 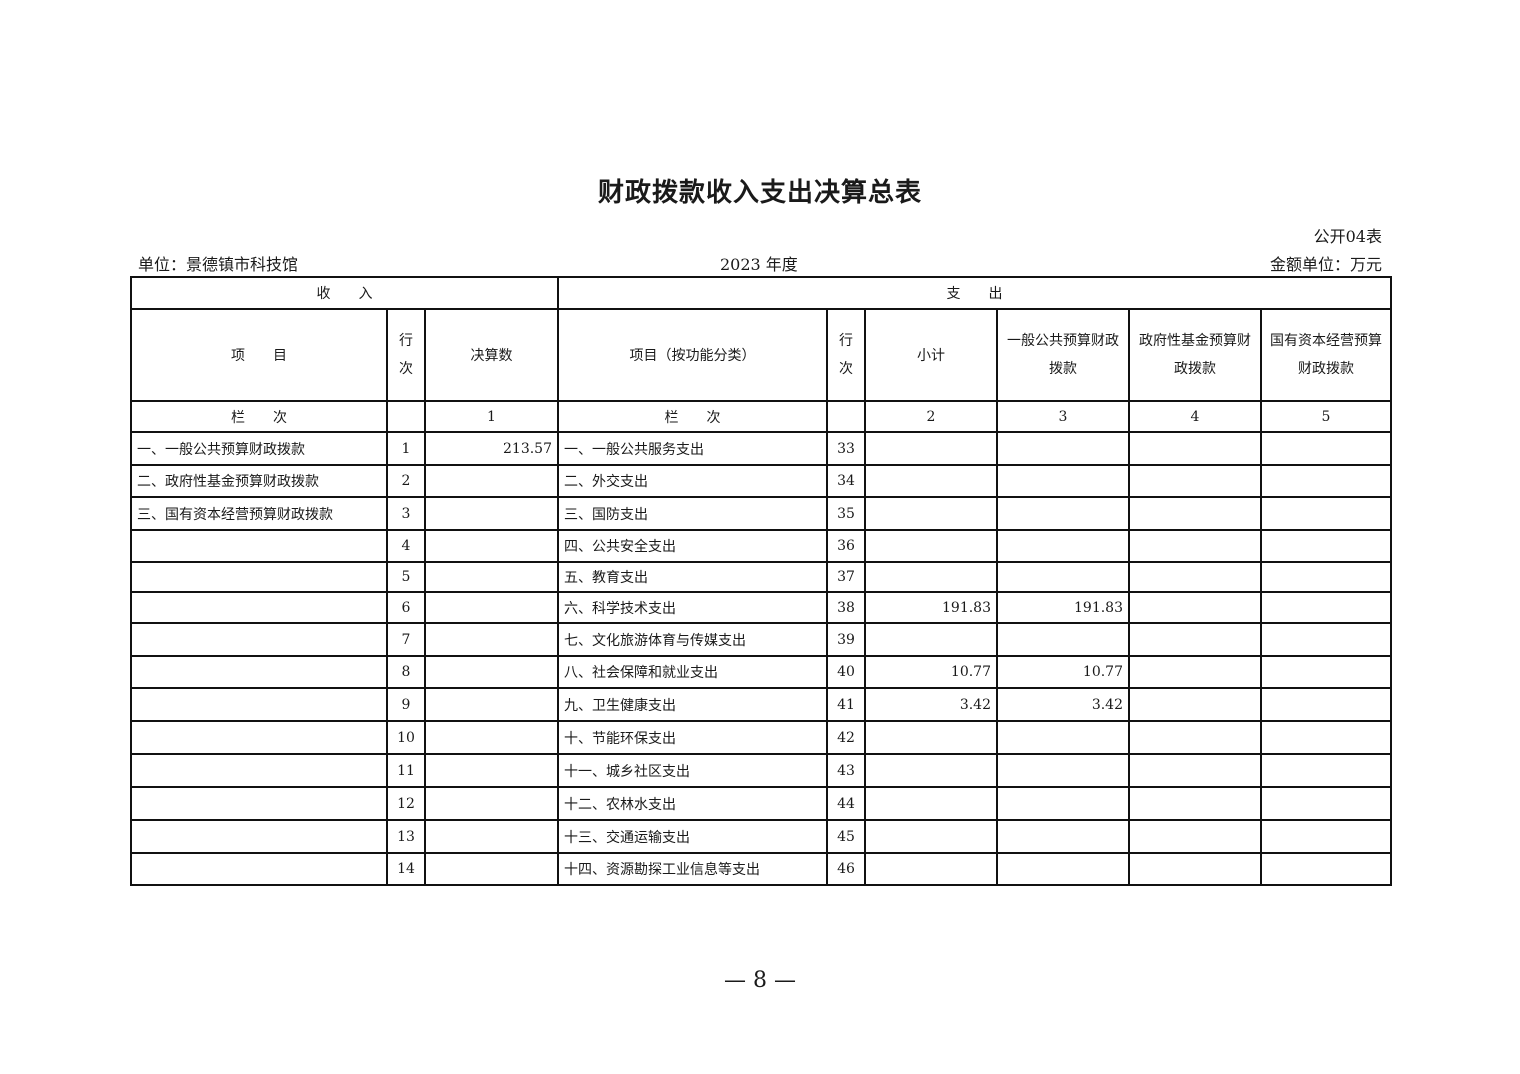 I want to click on expense-row-no: 44, so click(x=846, y=803).